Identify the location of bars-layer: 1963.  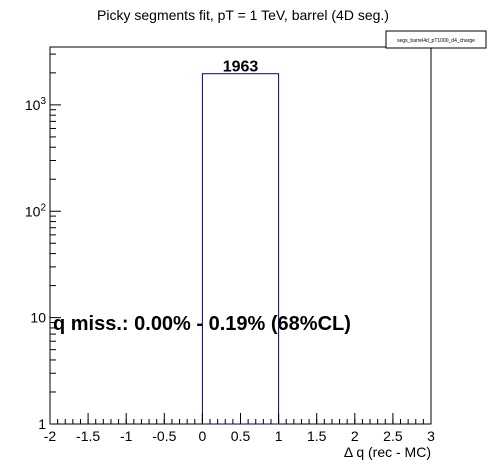
(240, 242).